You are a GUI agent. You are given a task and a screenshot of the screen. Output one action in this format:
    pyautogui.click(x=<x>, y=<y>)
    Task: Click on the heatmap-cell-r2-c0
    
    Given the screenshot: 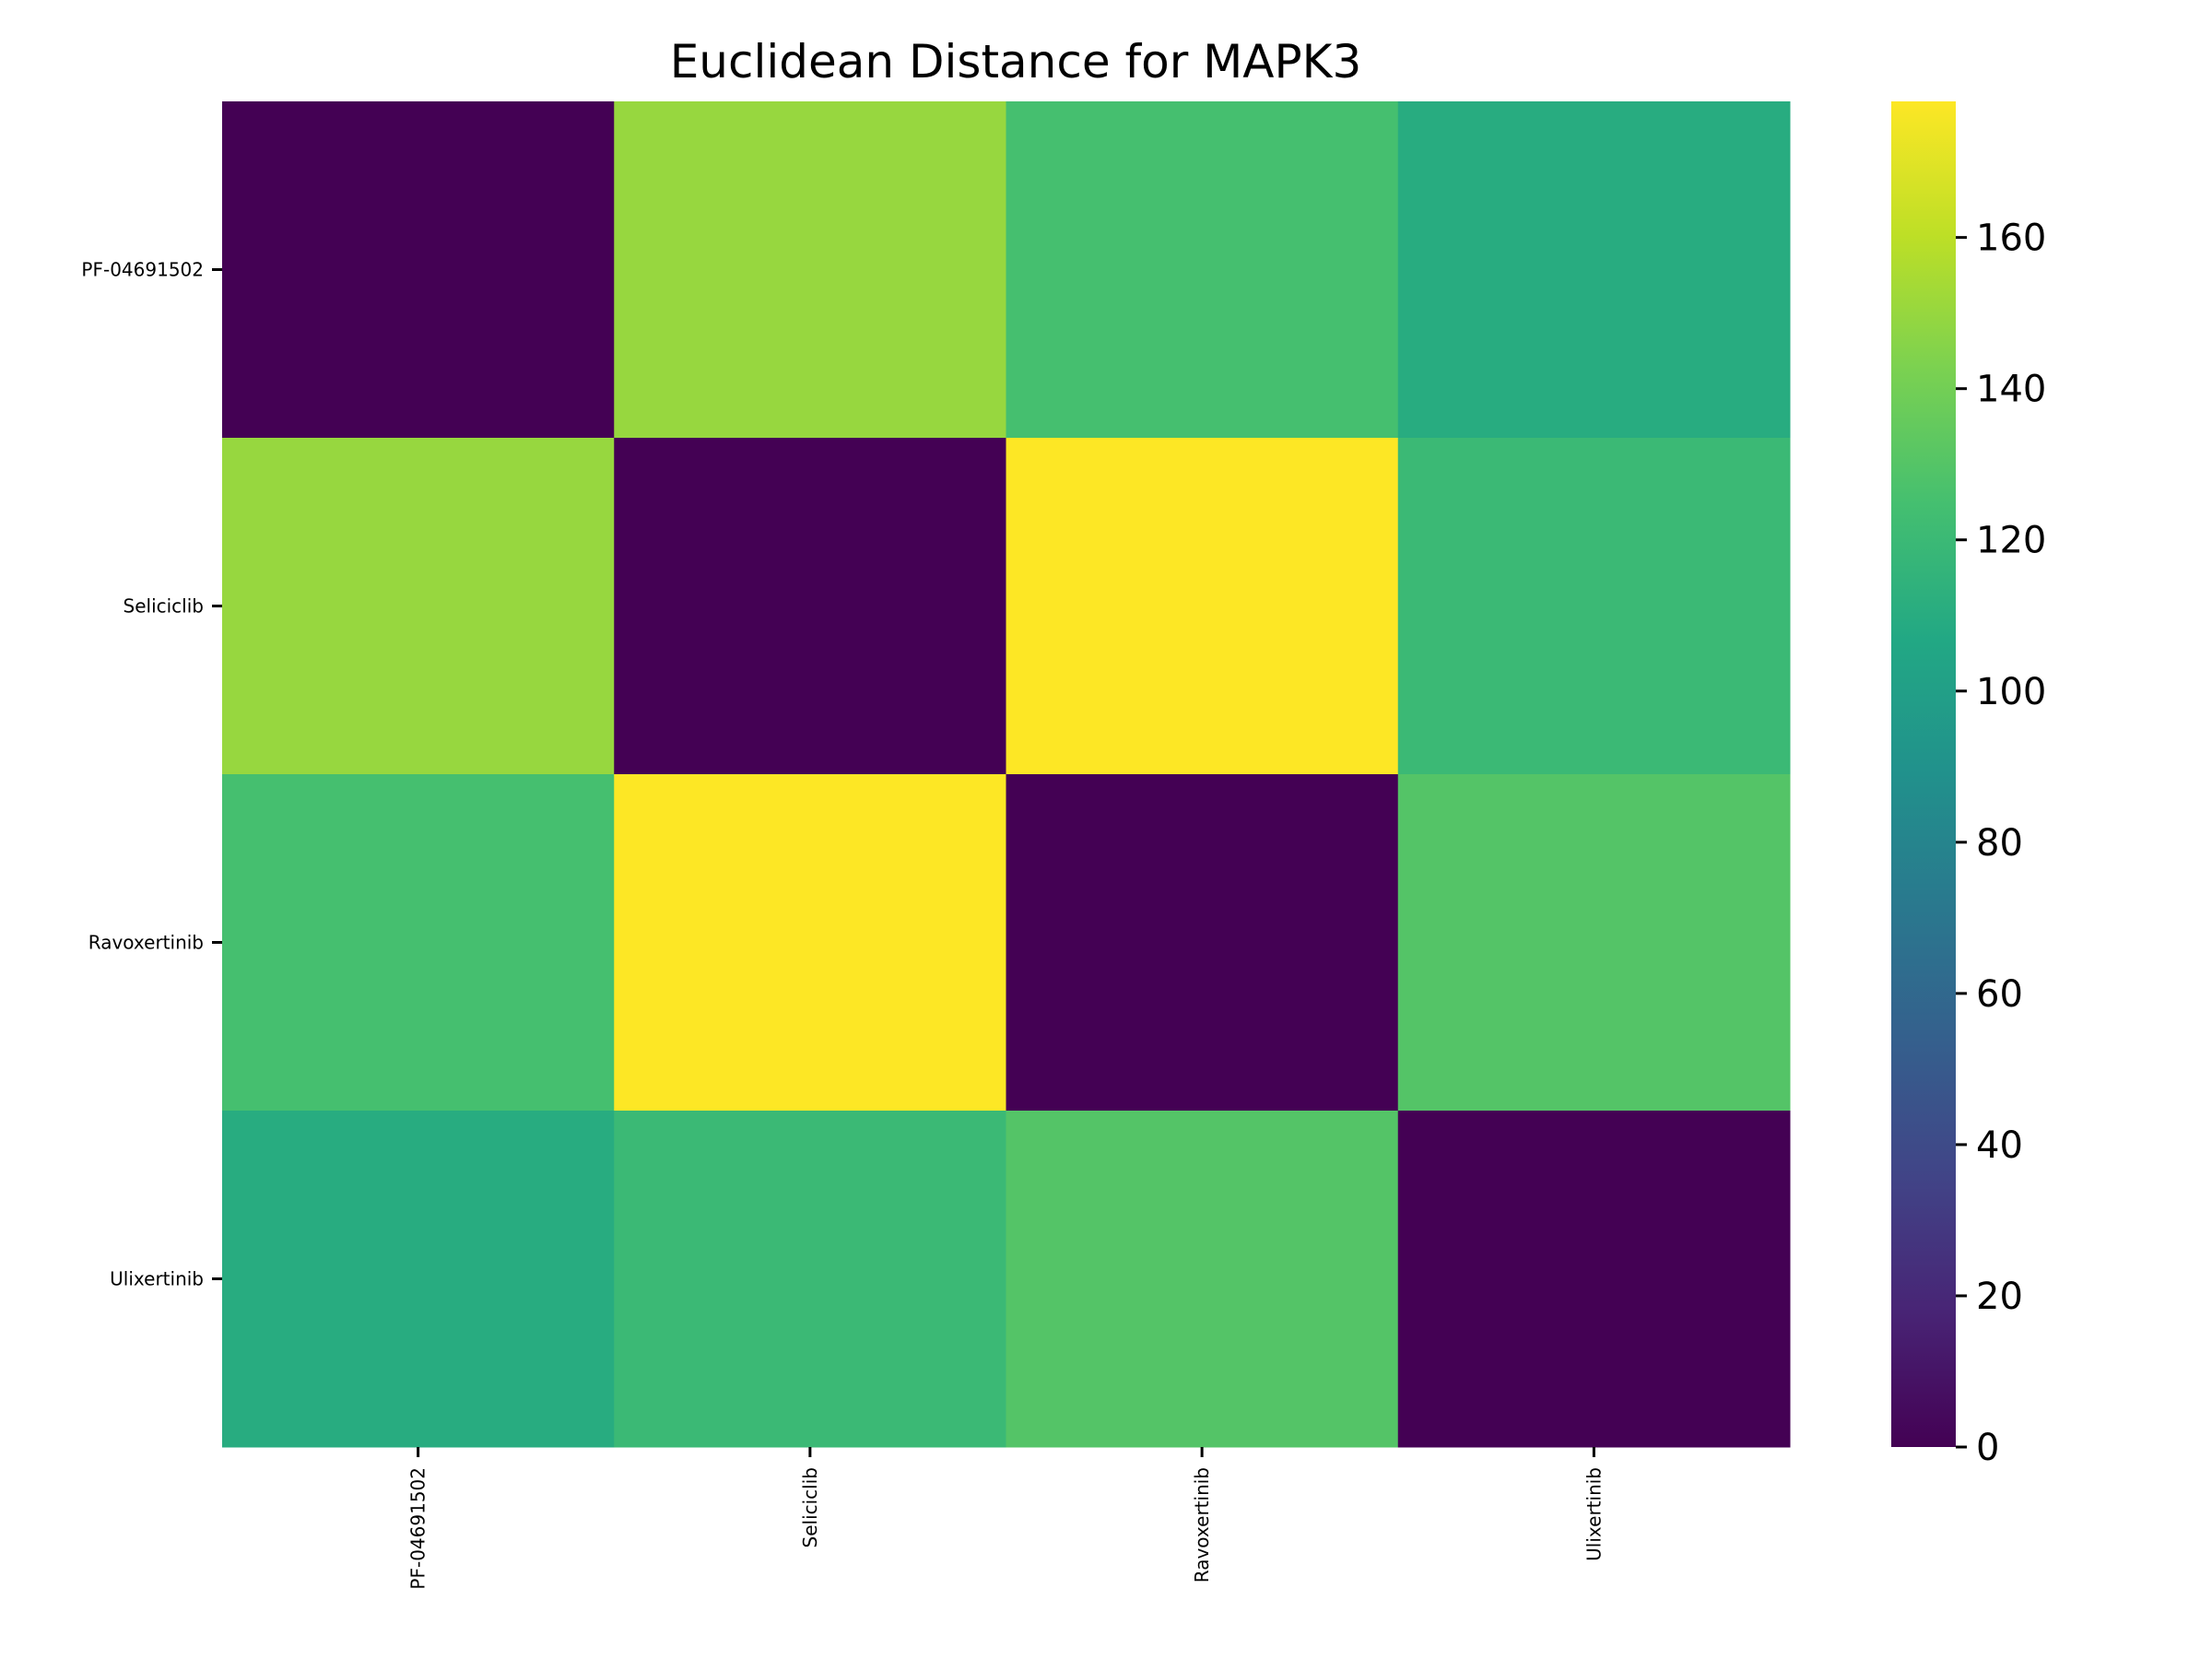 What is the action you would take?
    pyautogui.click(x=418, y=943)
    